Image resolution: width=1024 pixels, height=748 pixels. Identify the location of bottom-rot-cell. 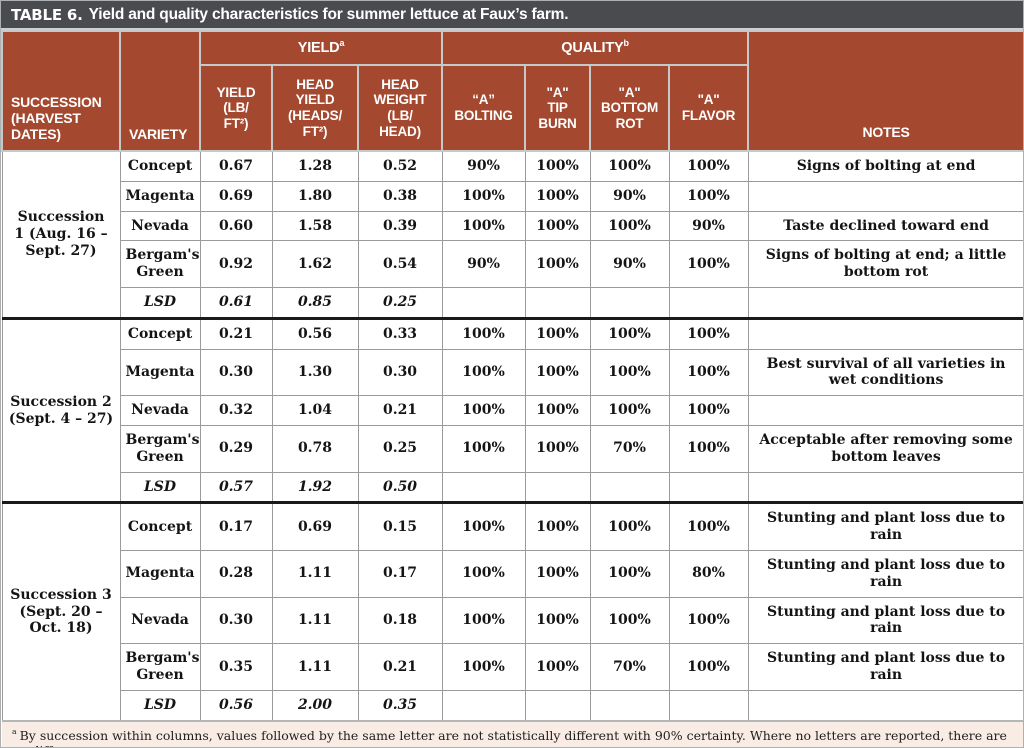
(629, 705).